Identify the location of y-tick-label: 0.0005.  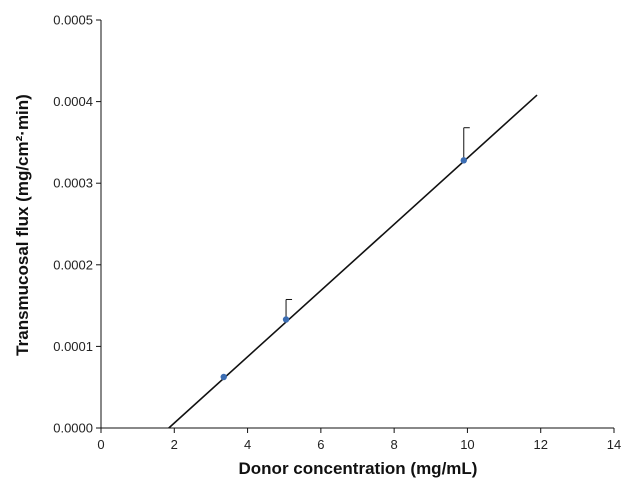
(73, 20).